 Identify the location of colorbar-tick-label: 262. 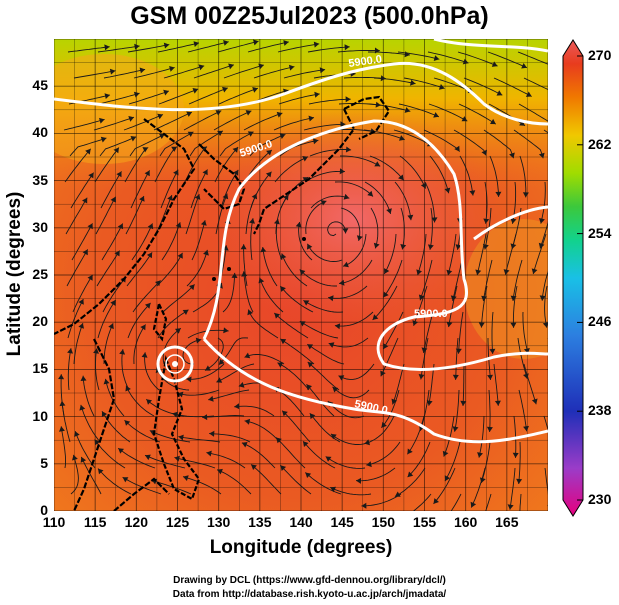
(600, 143).